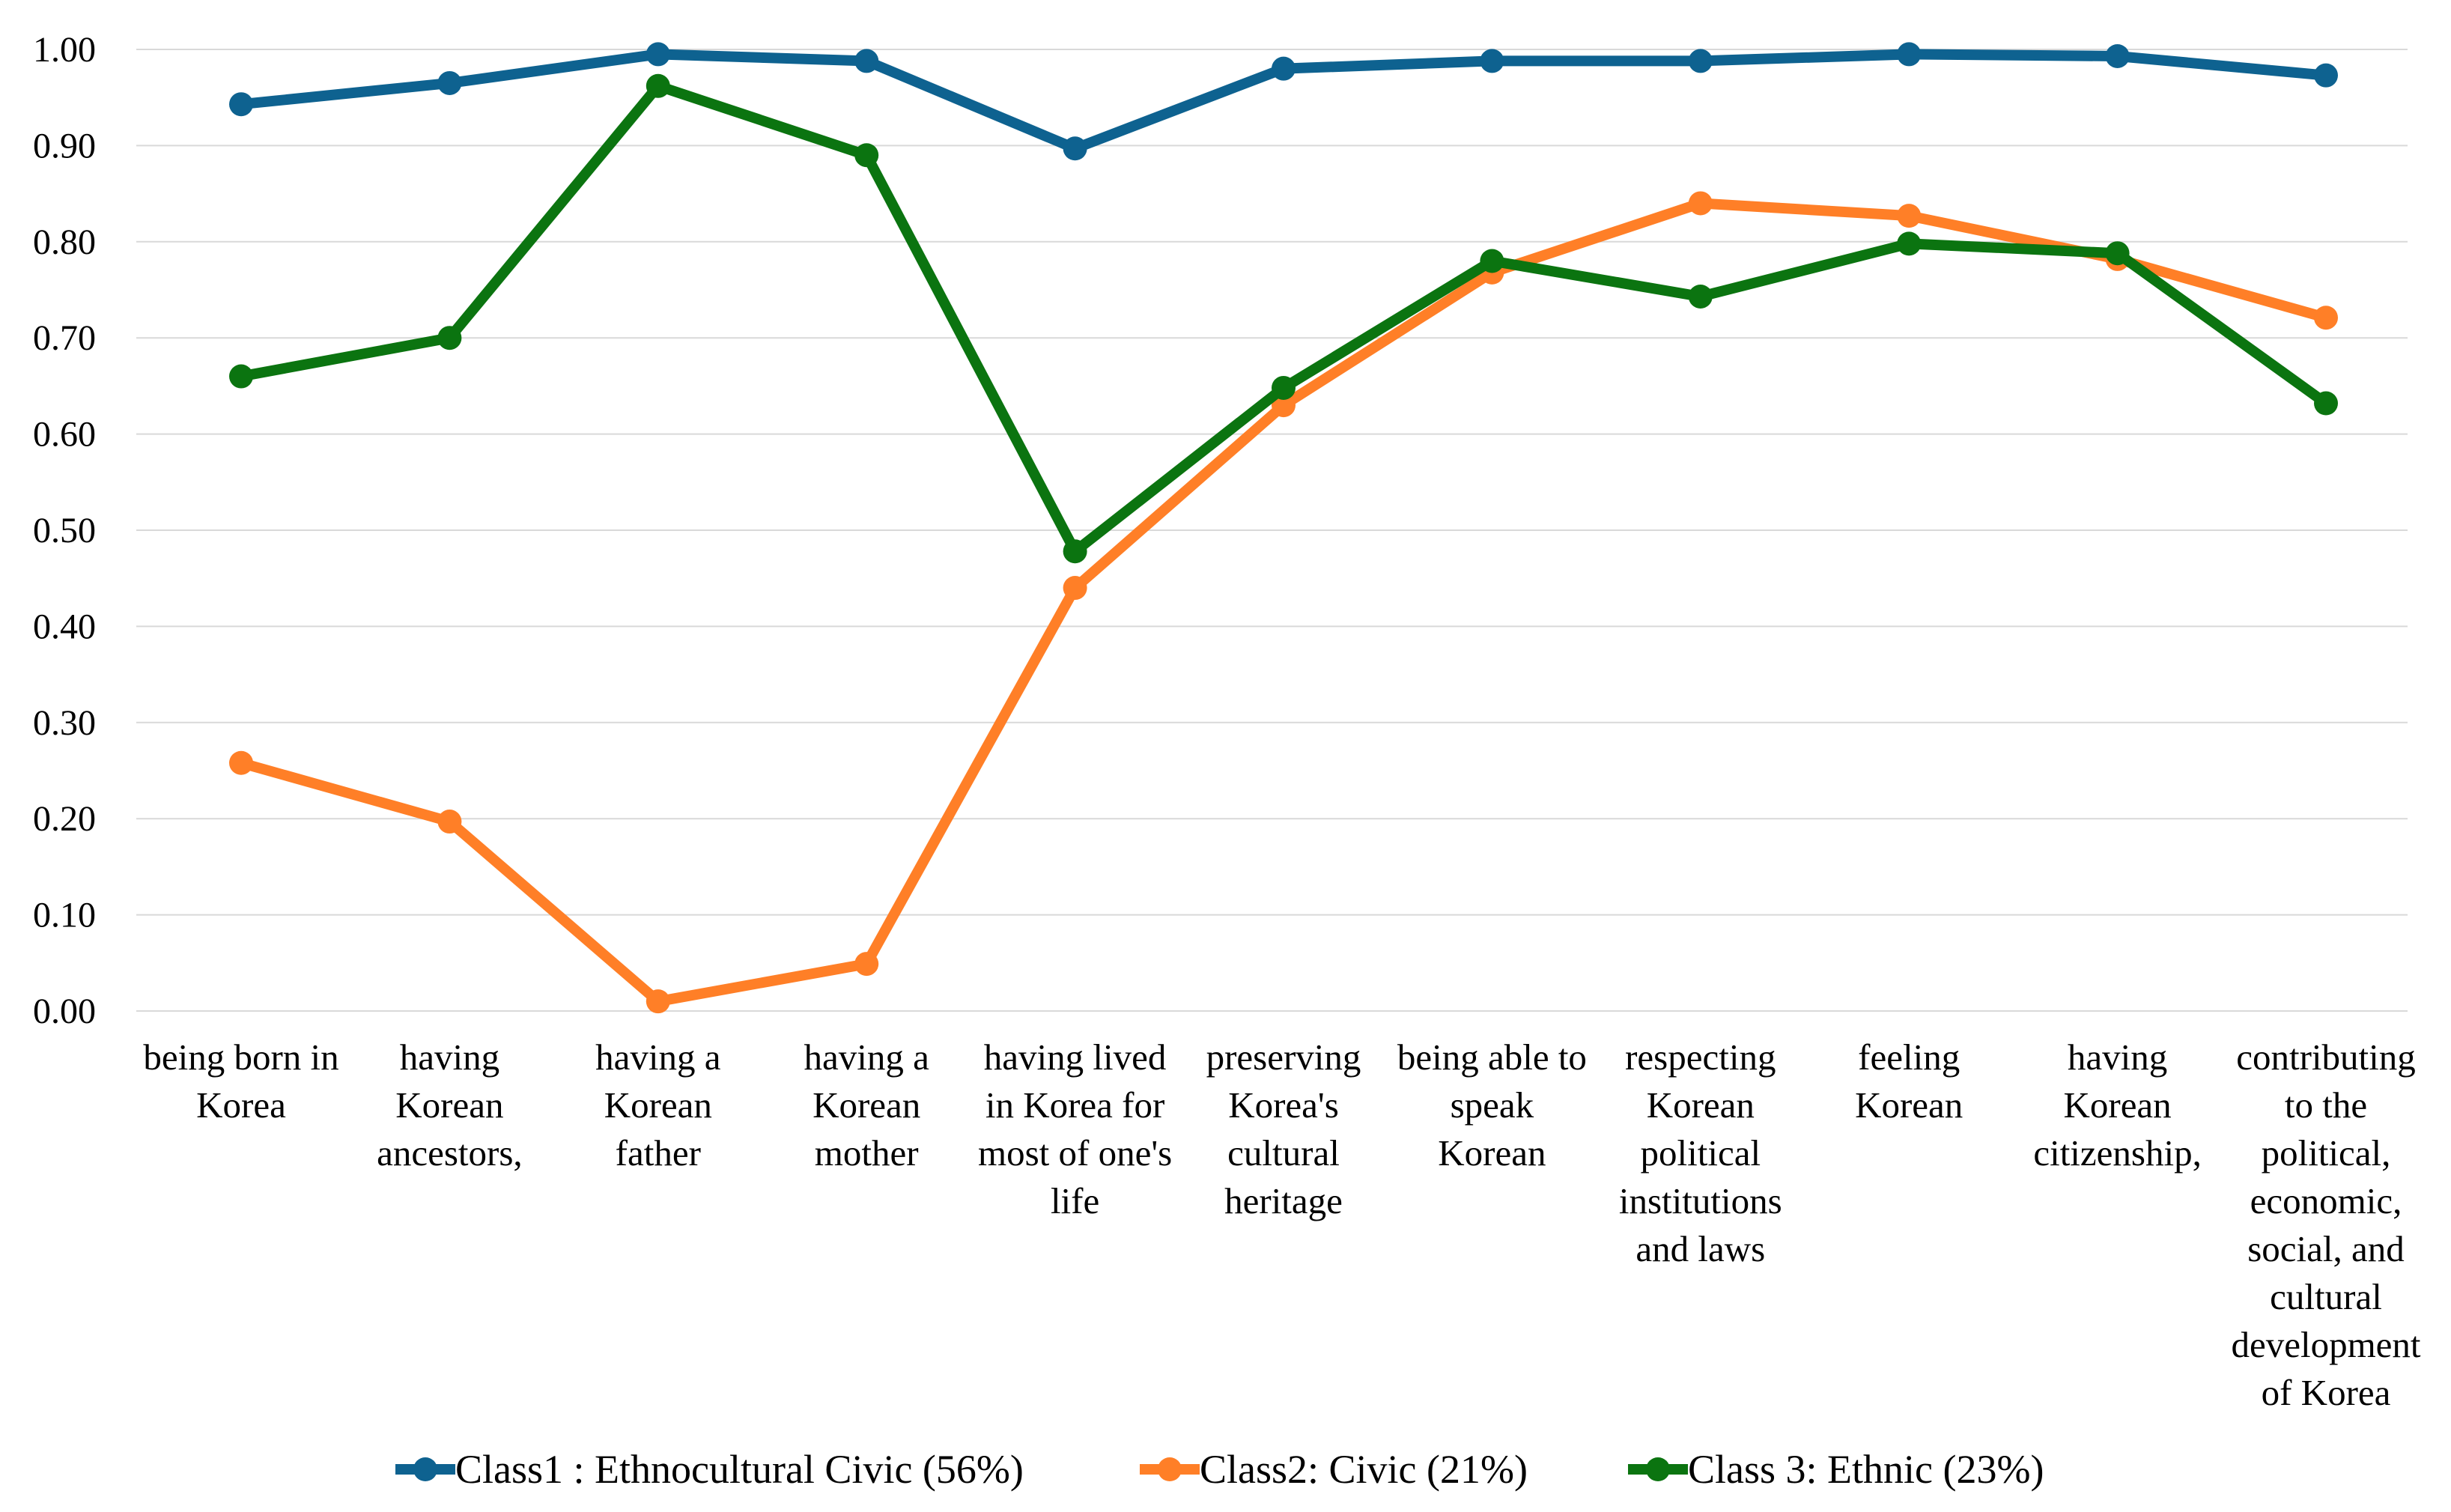 This screenshot has width=2451, height=1512. I want to click on x-tick-label-line: Korea, so click(241, 1105).